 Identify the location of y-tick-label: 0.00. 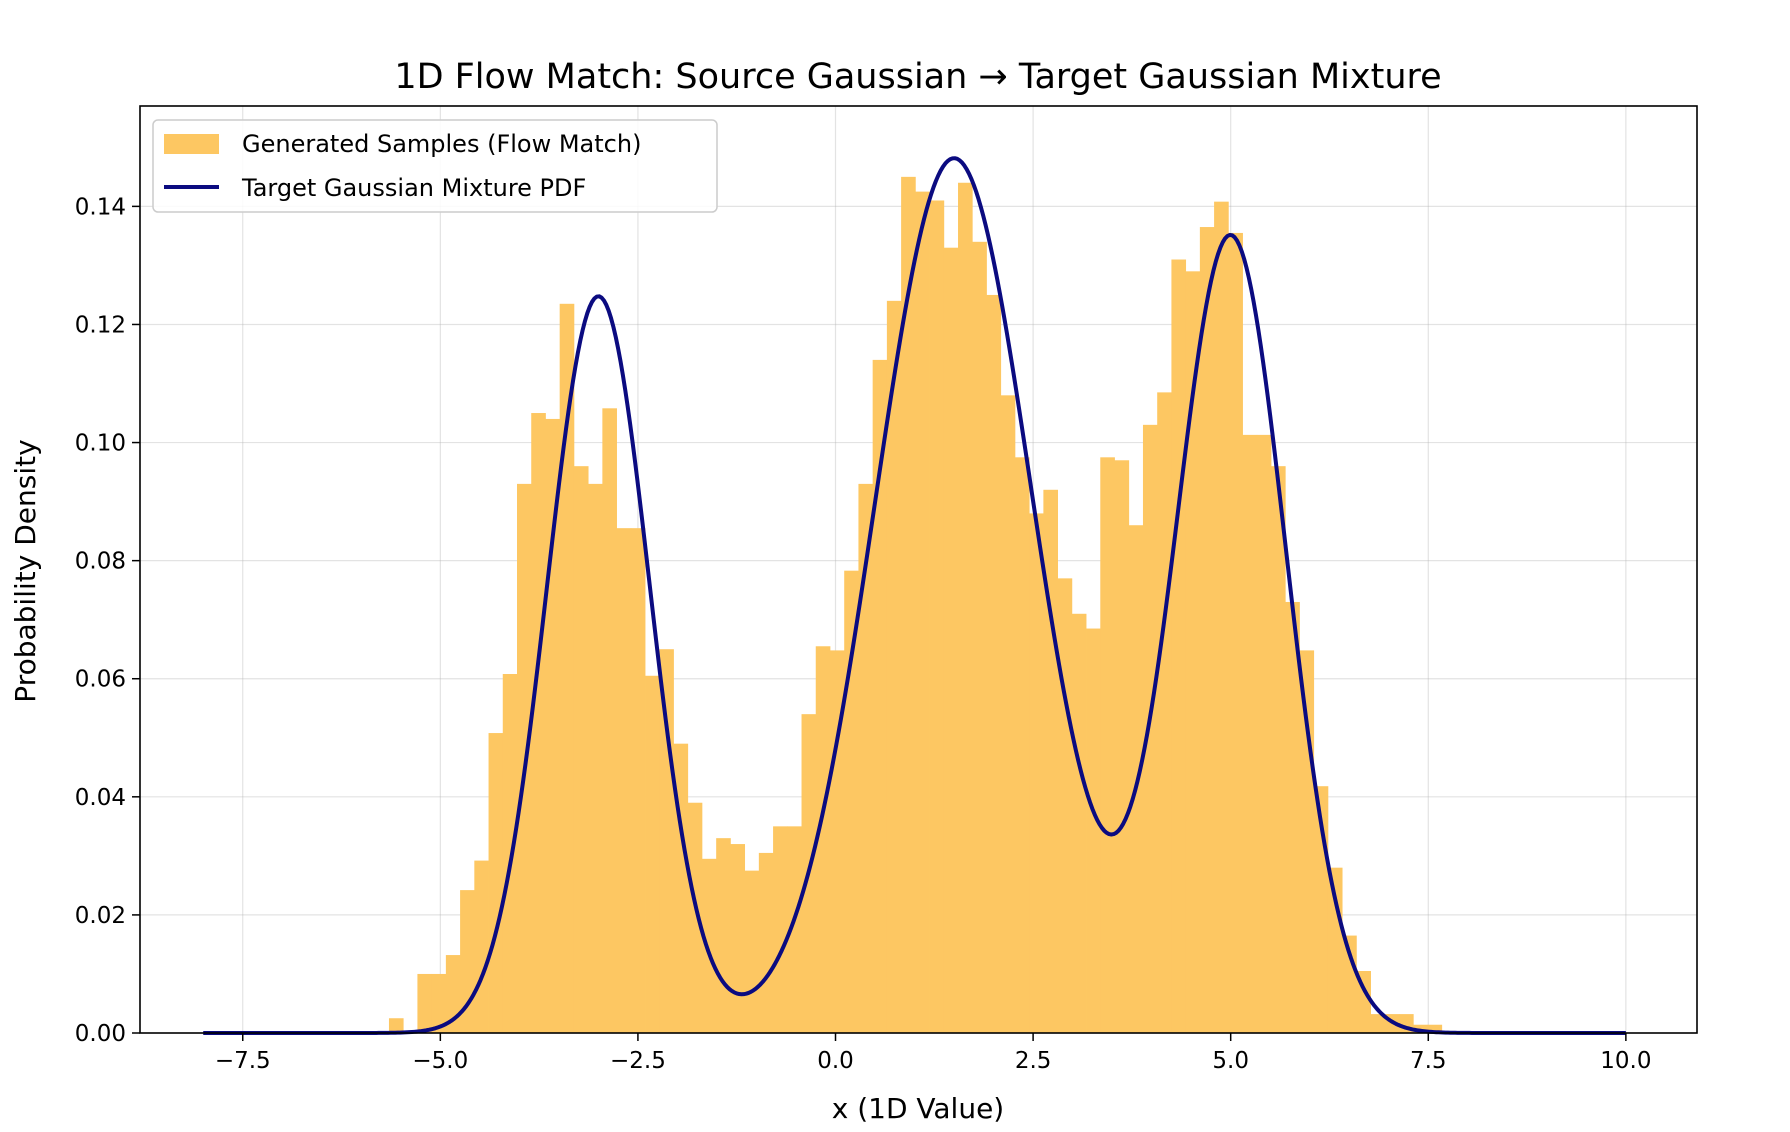
(100, 1034).